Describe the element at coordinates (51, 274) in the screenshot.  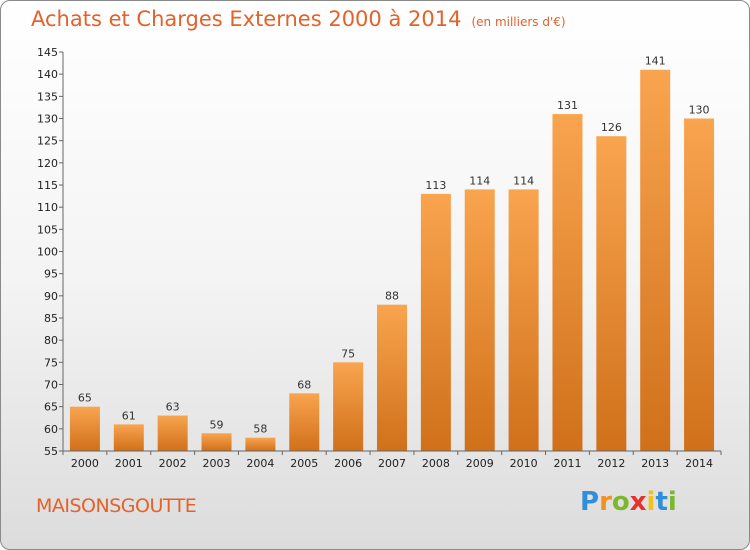
I see `y-tick-label-95: 95` at that location.